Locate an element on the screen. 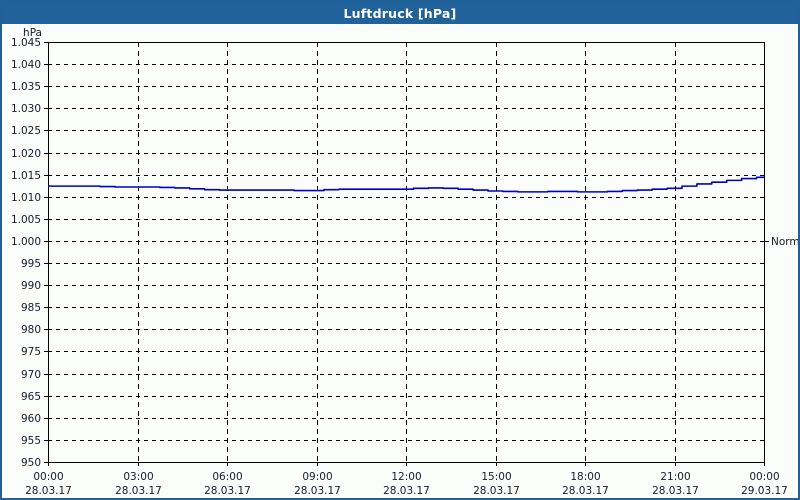 The width and height of the screenshot is (800, 500). x-tick-label-time: 18:00 is located at coordinates (585, 477).